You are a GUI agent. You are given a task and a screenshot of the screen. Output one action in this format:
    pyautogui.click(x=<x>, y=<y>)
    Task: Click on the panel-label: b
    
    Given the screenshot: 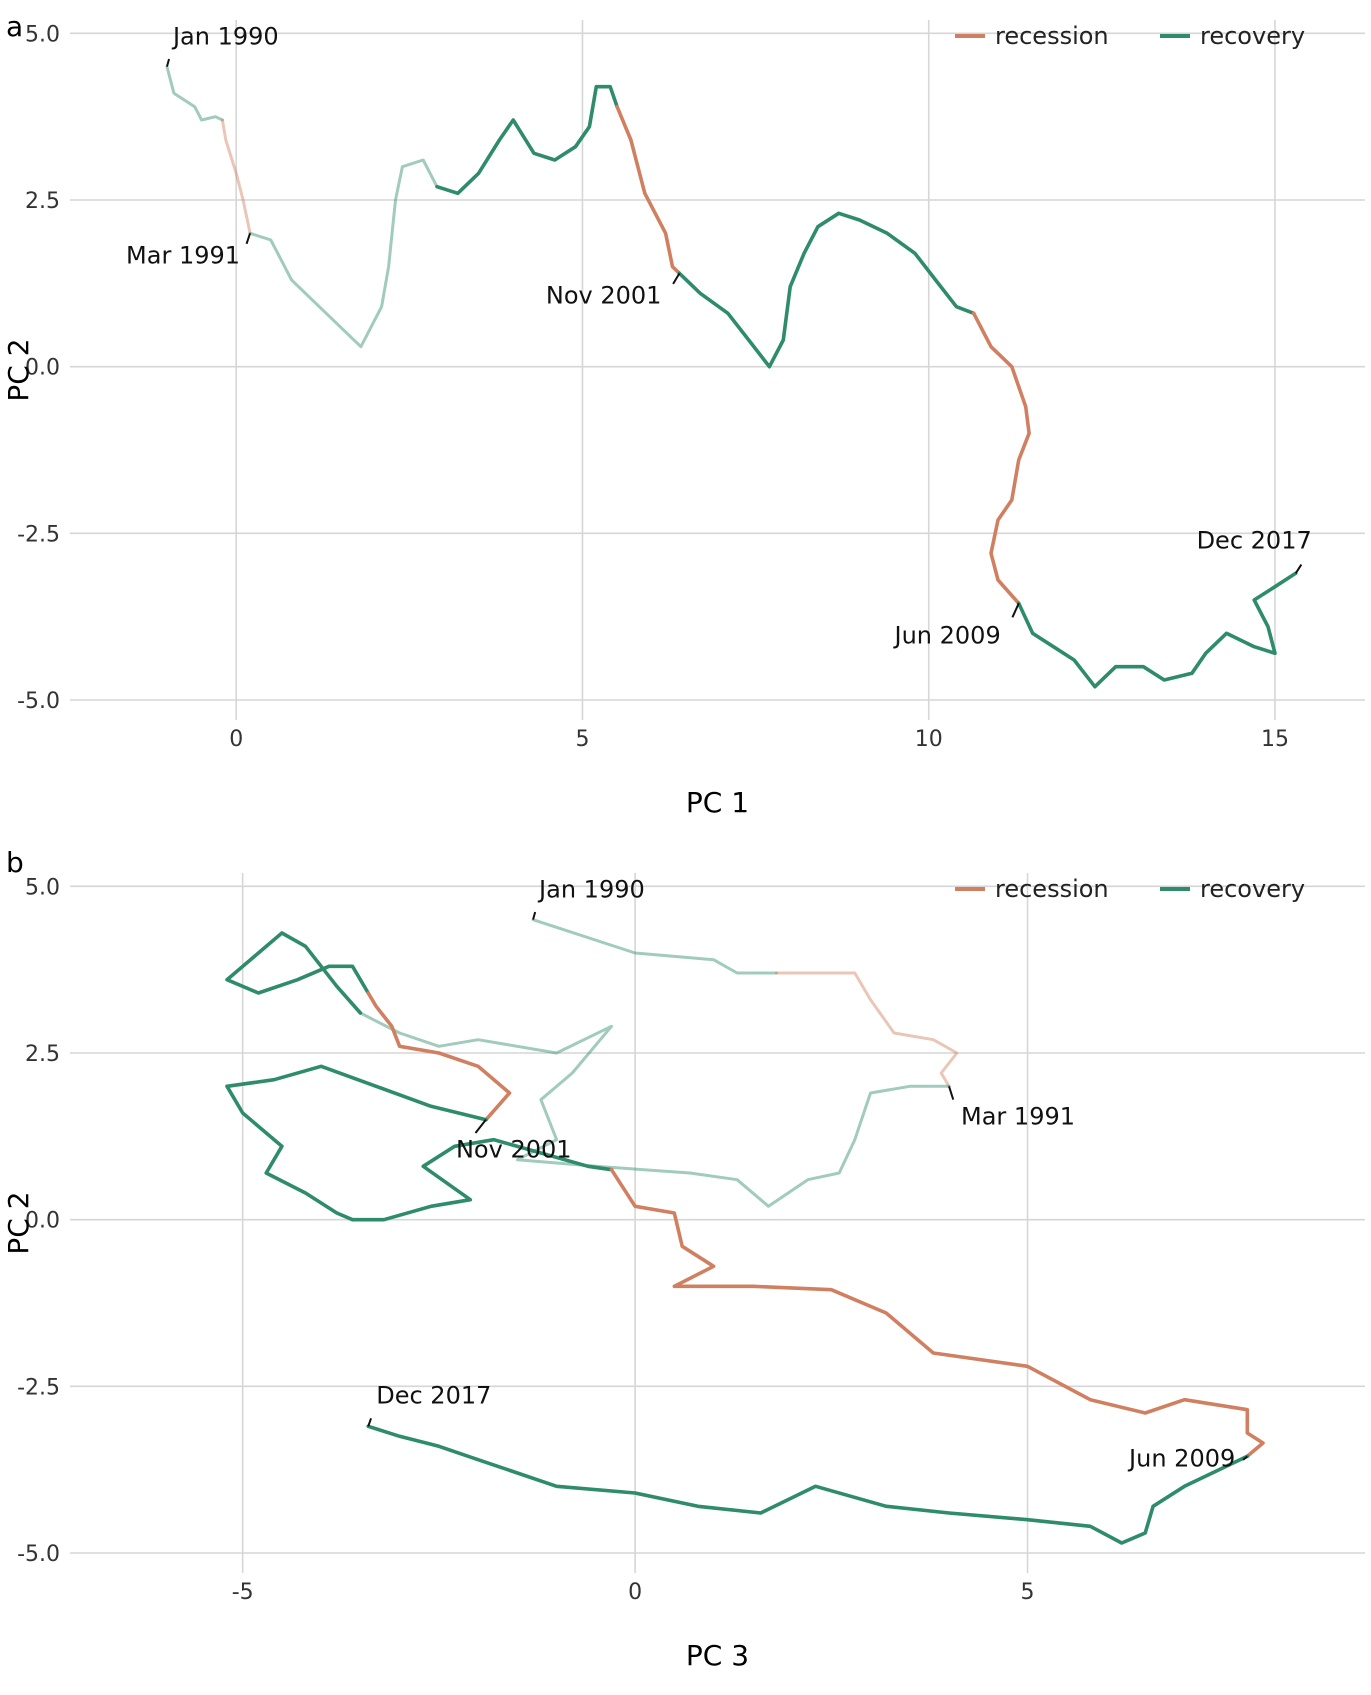 What is the action you would take?
    pyautogui.click(x=15, y=862)
    